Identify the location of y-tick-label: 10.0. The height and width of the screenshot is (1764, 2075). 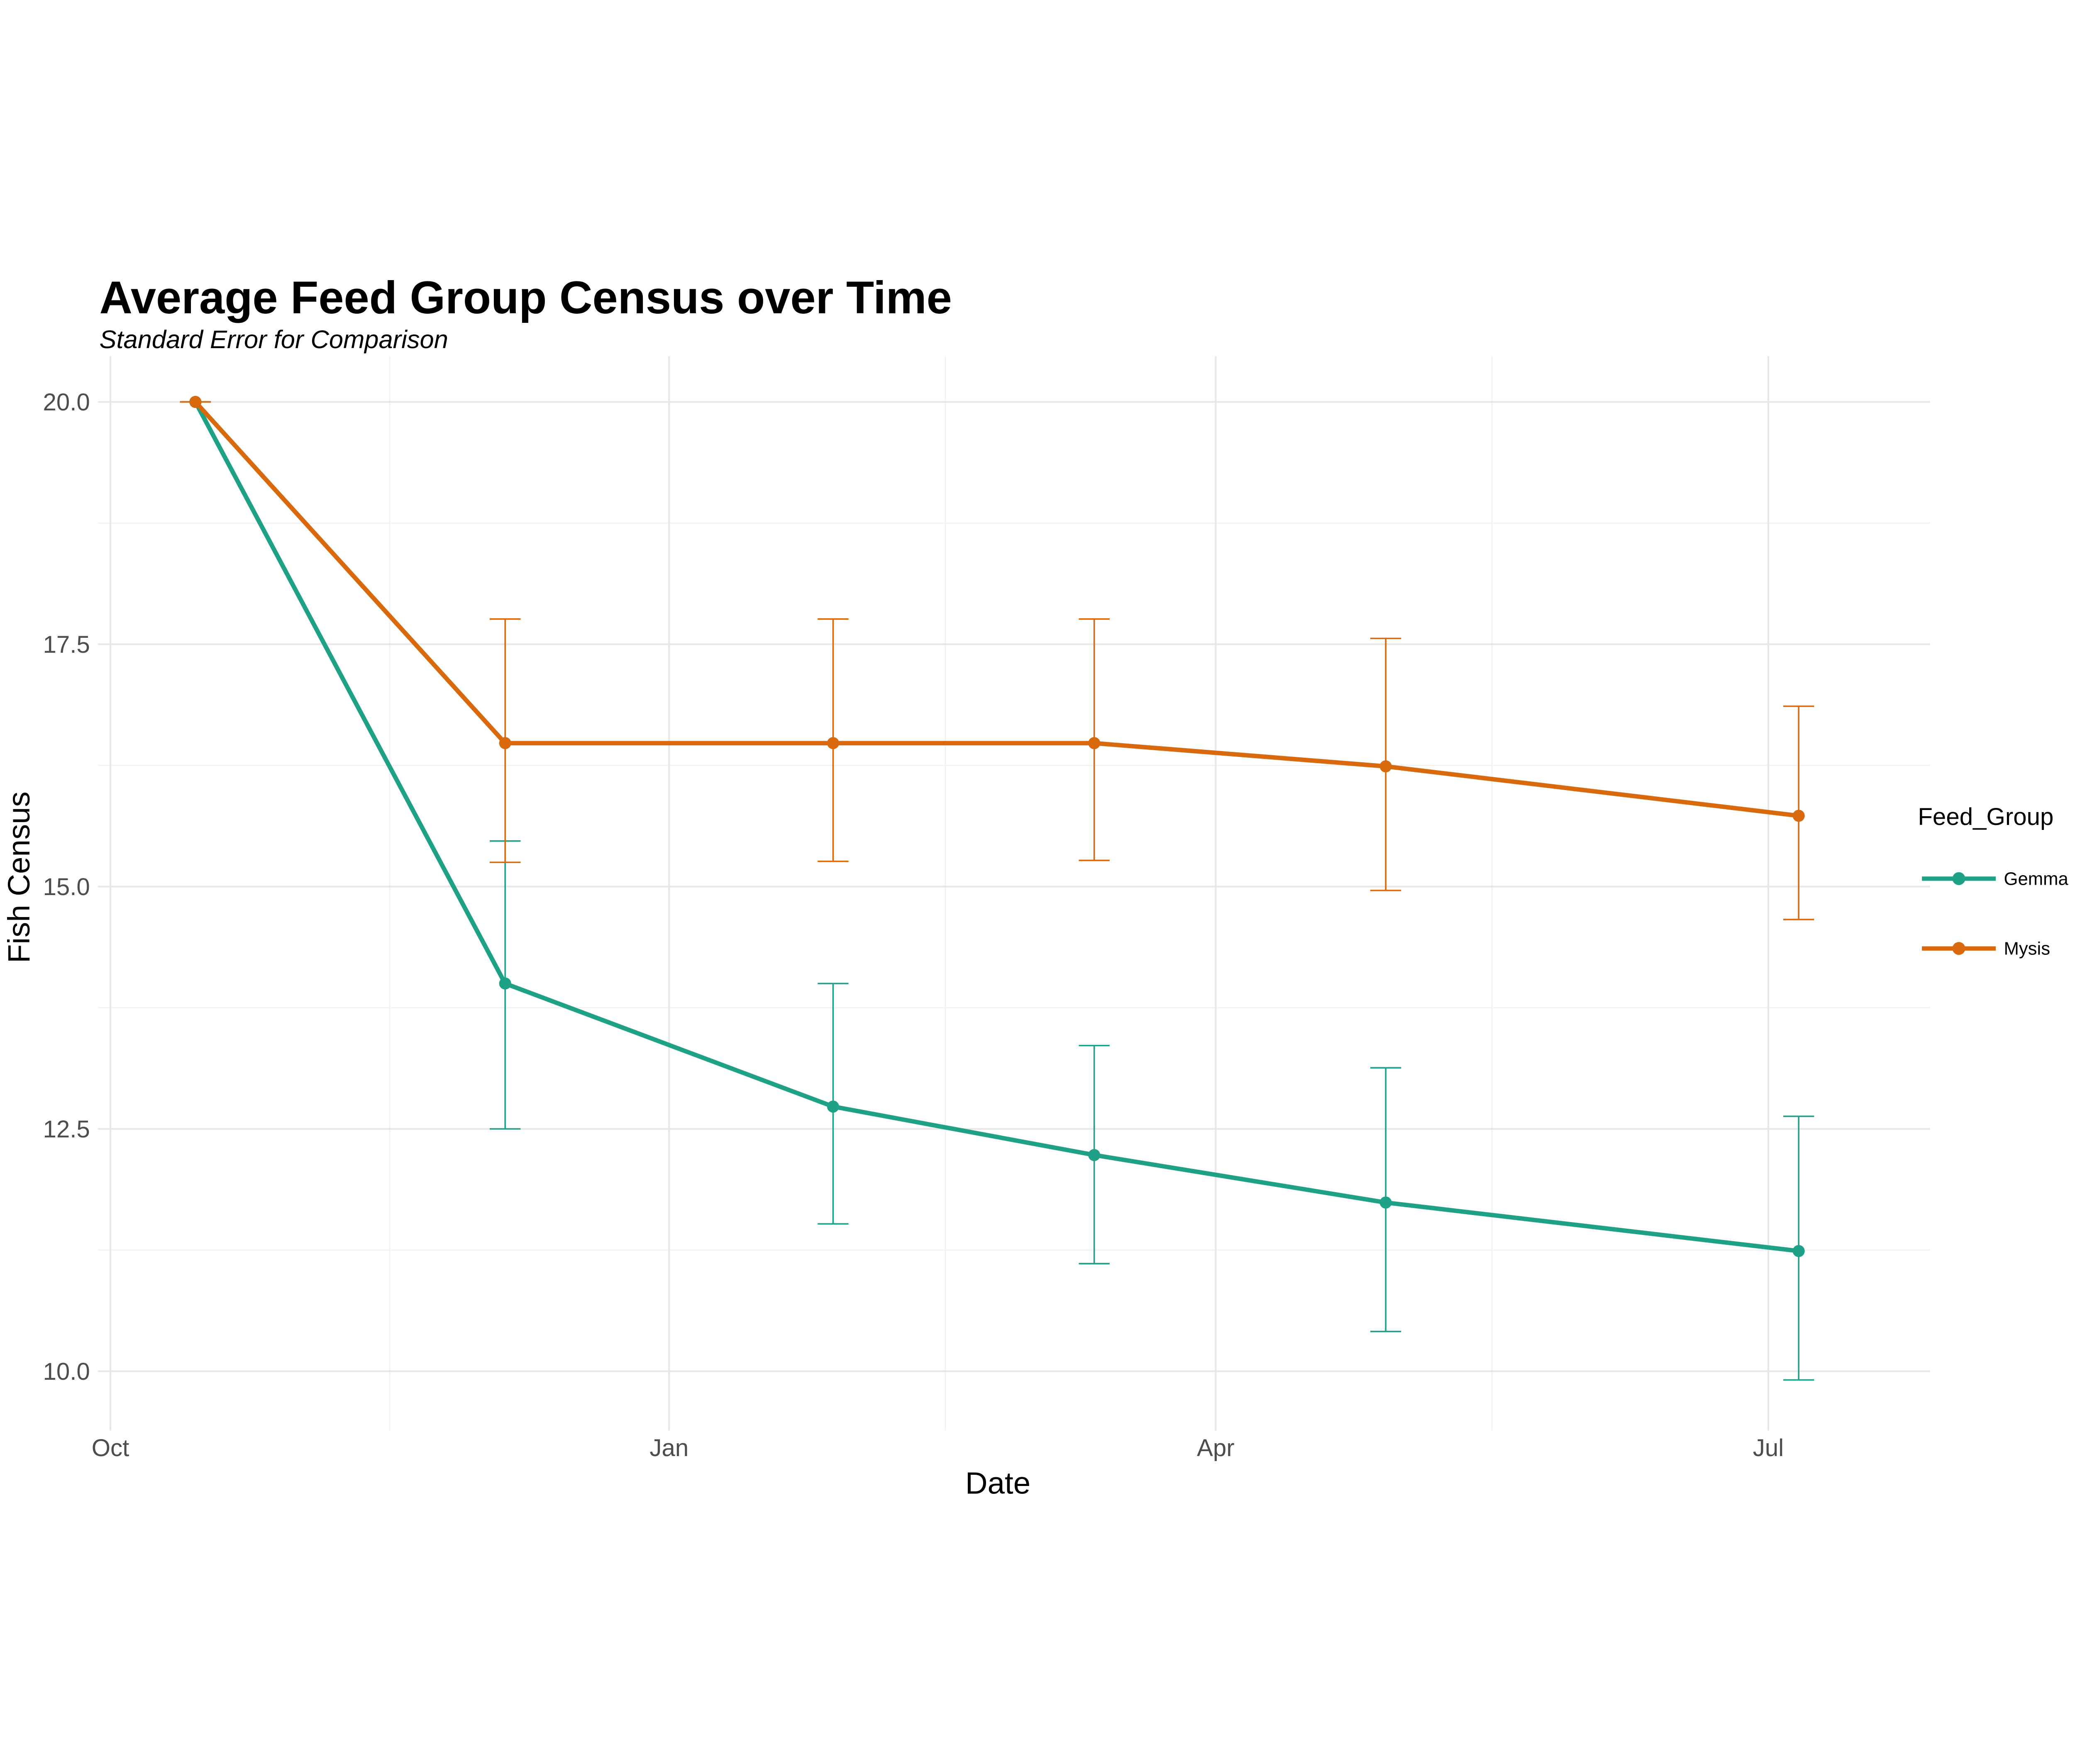
(66, 1371).